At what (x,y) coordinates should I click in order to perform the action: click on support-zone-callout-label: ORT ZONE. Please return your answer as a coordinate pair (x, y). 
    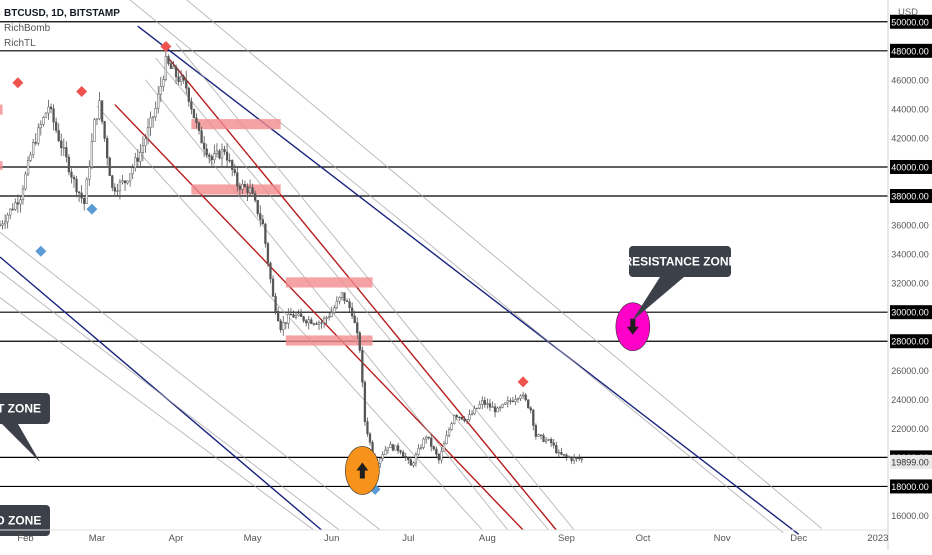
    Looking at the image, I should click on (20, 409).